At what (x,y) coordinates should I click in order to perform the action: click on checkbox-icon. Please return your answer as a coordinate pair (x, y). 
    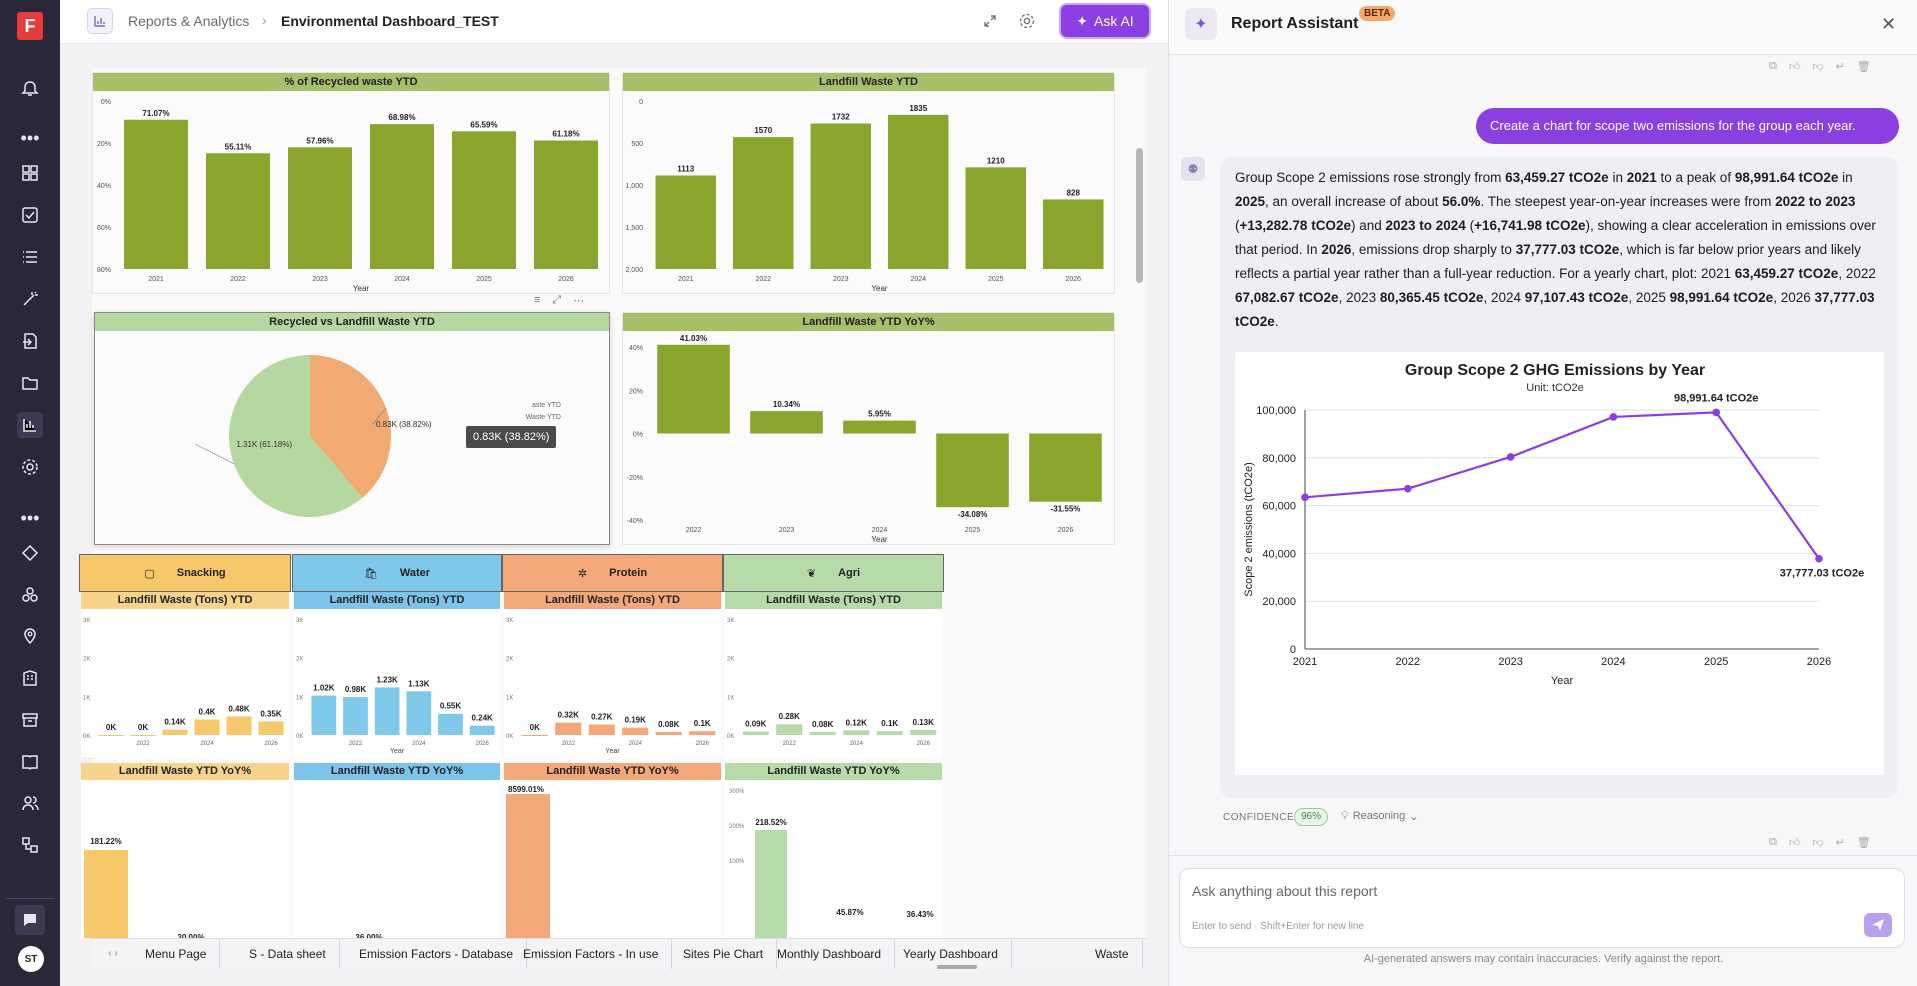
    Looking at the image, I should click on (30, 215).